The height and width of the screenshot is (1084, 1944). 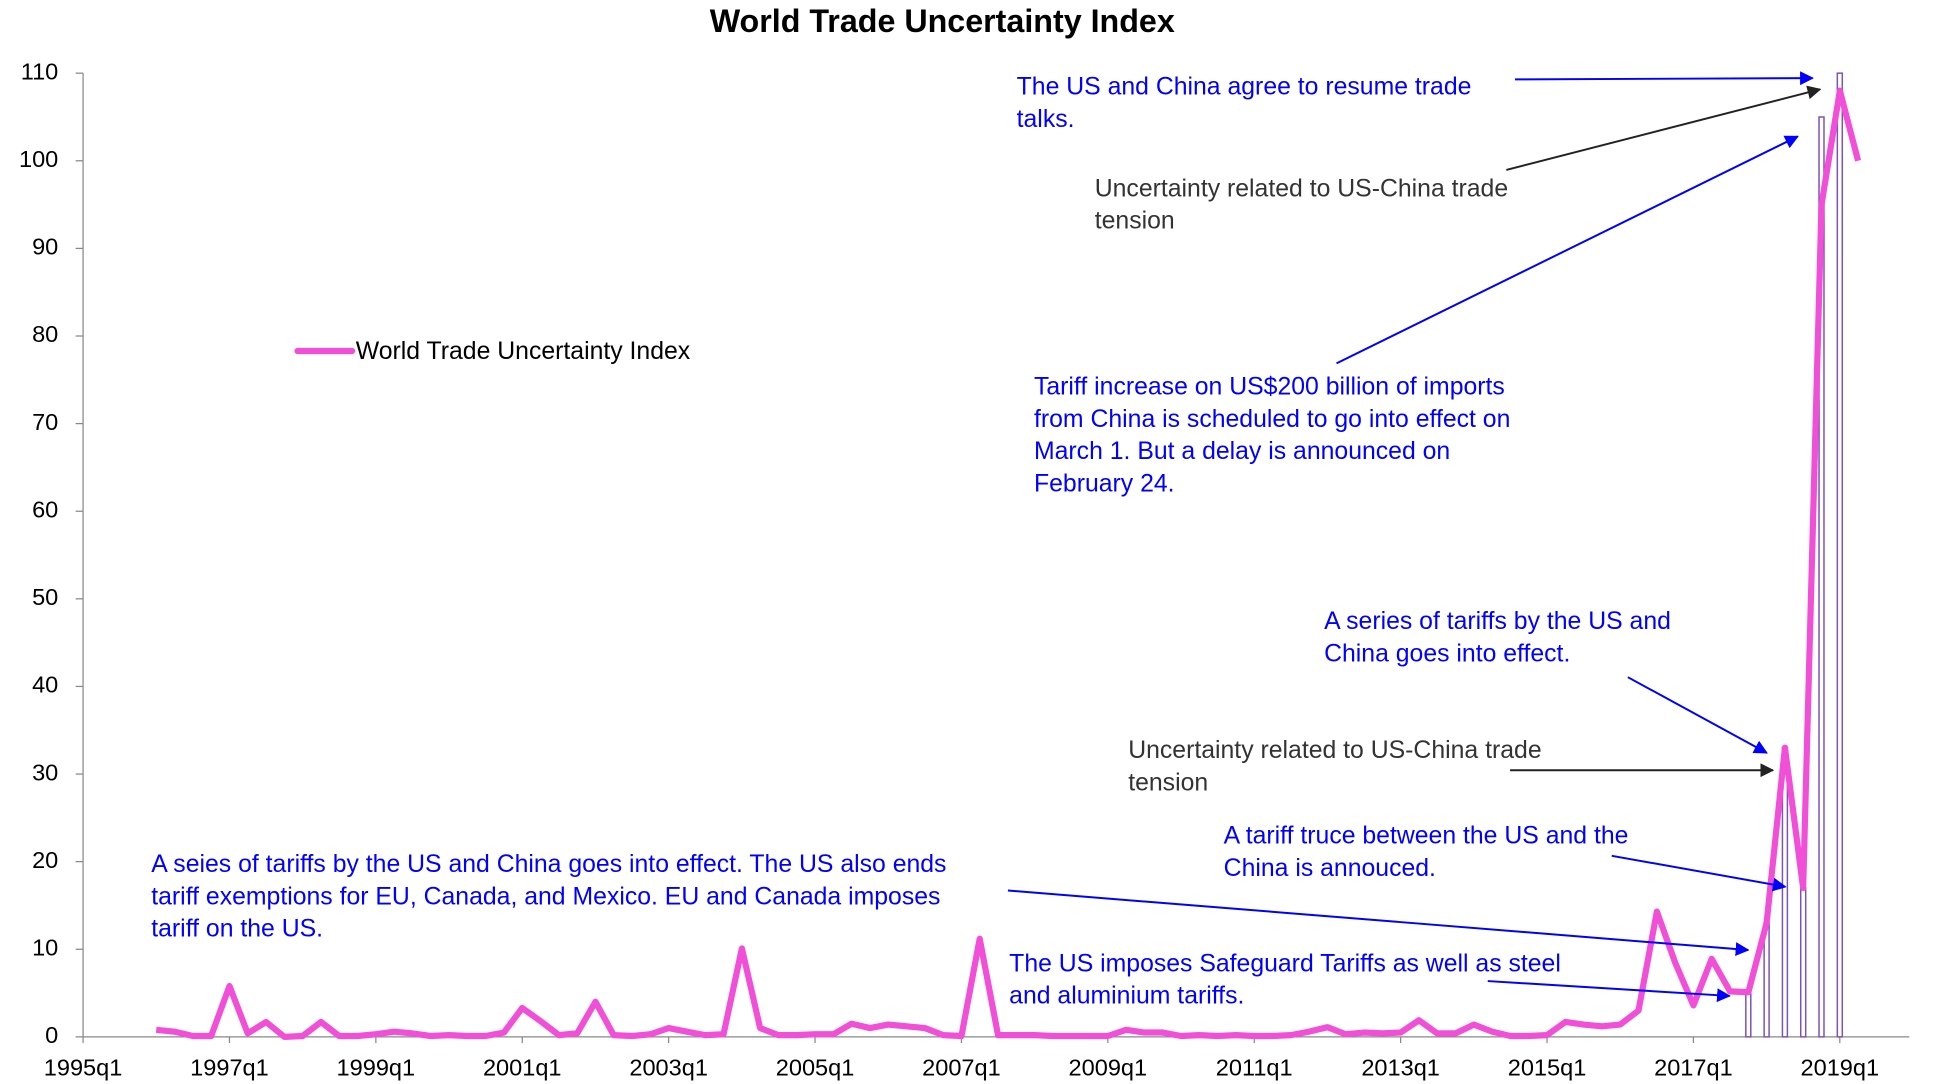 What do you see at coordinates (1242, 451) in the screenshot?
I see `annotation-text: March 1. But a delay is announced on` at bounding box center [1242, 451].